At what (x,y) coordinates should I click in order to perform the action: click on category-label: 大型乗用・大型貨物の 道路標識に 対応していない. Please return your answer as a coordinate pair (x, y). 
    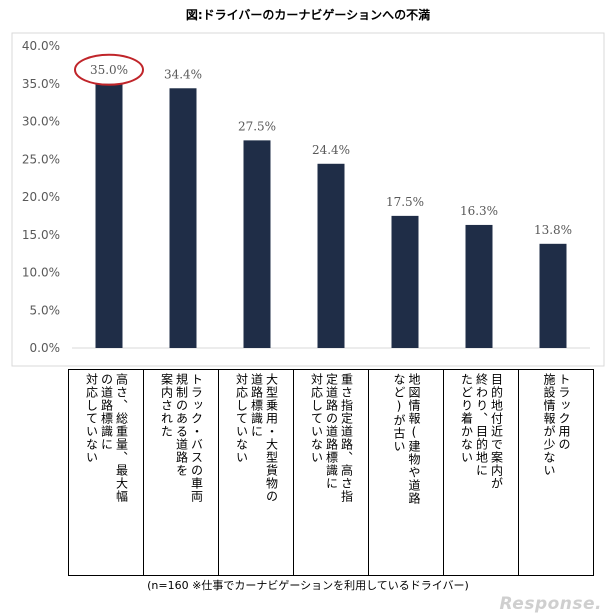
    Looking at the image, I should click on (256, 470).